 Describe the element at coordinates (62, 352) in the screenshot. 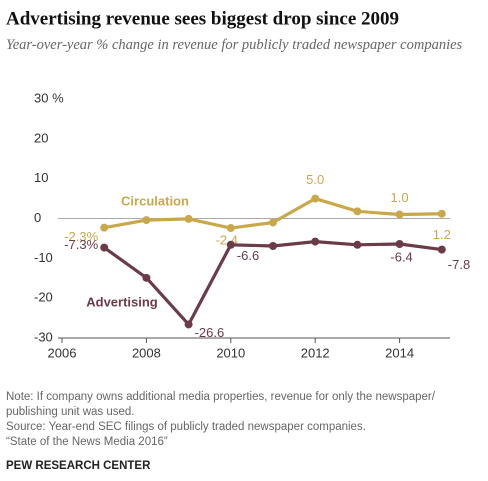

I see `x-tick-label: 2006` at that location.